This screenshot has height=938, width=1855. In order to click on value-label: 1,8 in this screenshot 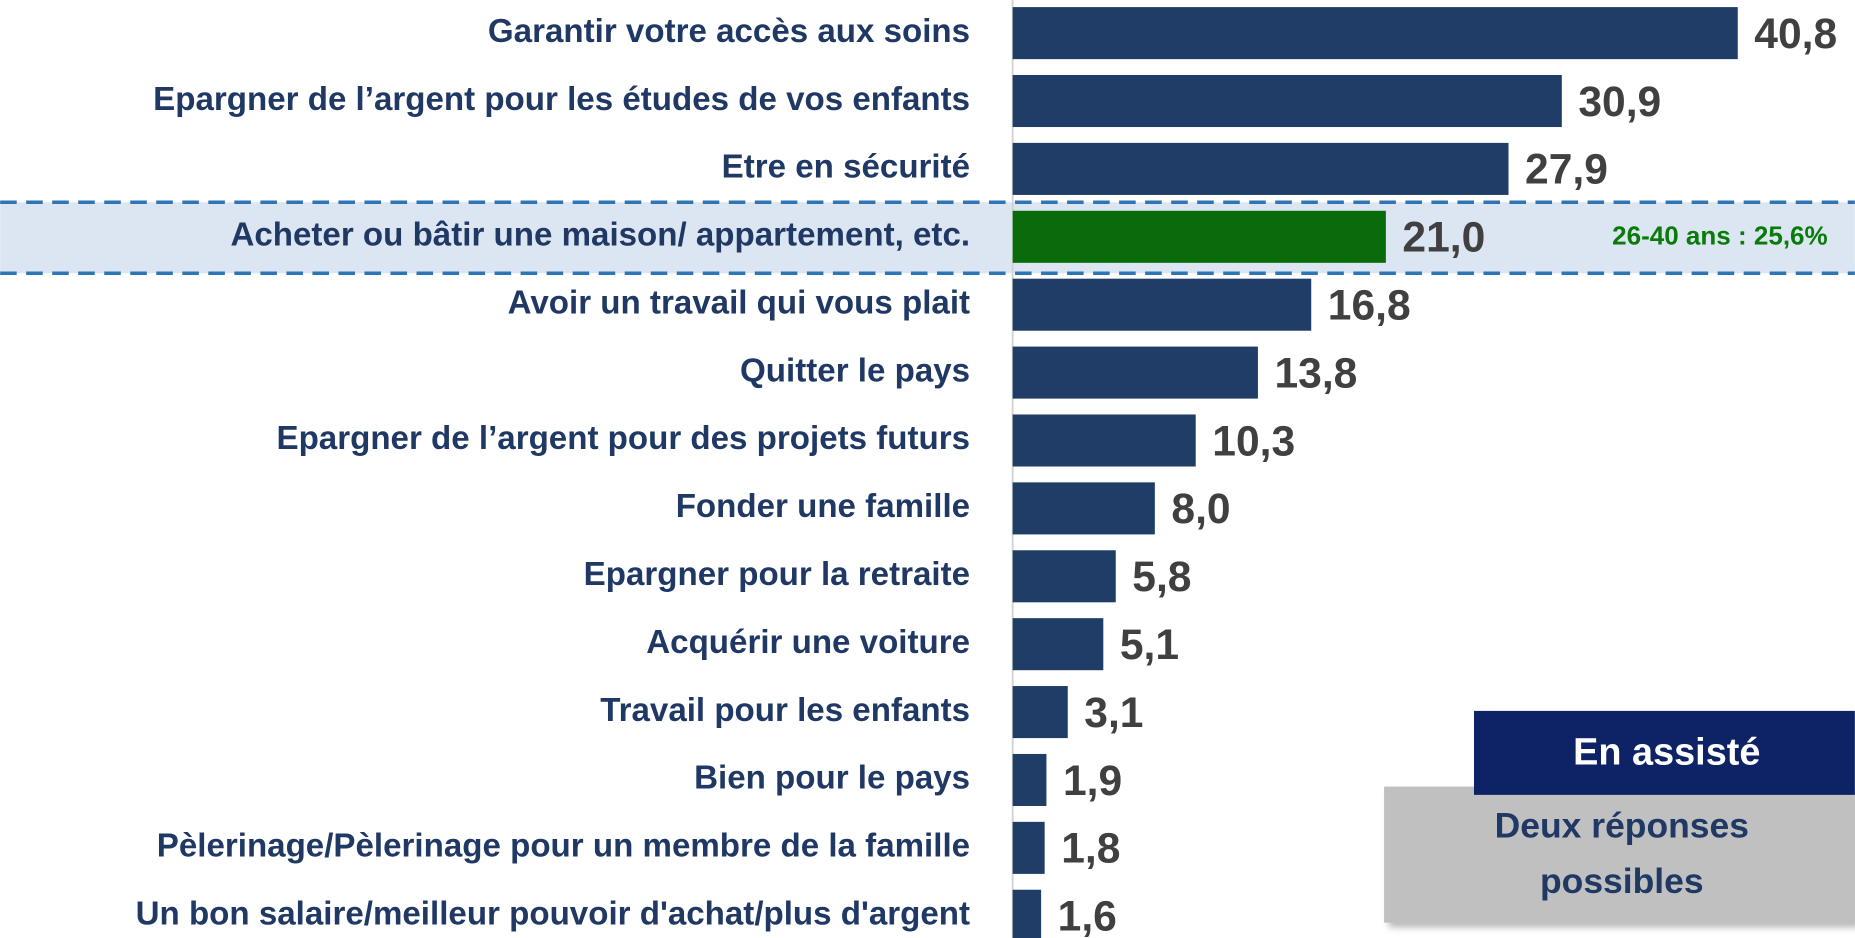, I will do `click(1090, 849)`.